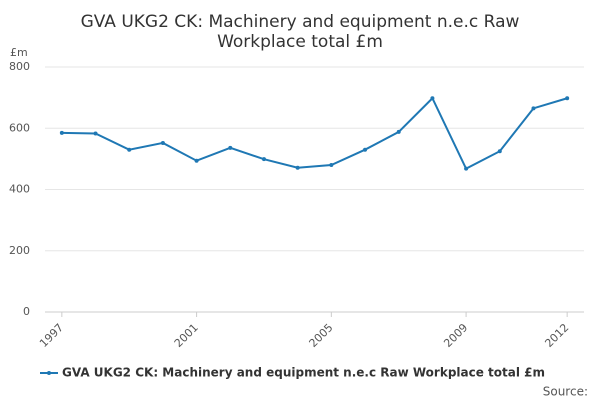 Image resolution: width=600 pixels, height=404 pixels. I want to click on x-tick-label: 2009, so click(455, 335).